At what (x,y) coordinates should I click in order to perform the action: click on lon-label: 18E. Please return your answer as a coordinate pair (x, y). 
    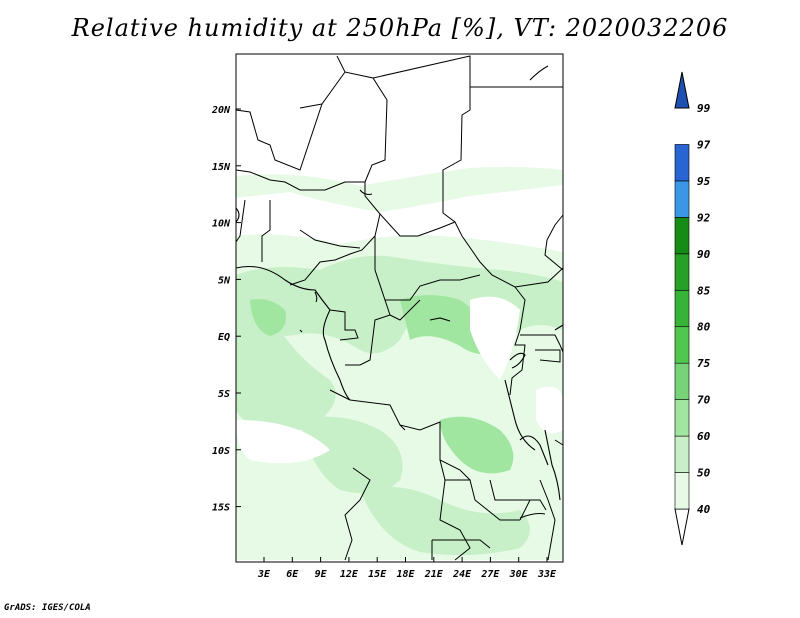
    Looking at the image, I should click on (405, 574).